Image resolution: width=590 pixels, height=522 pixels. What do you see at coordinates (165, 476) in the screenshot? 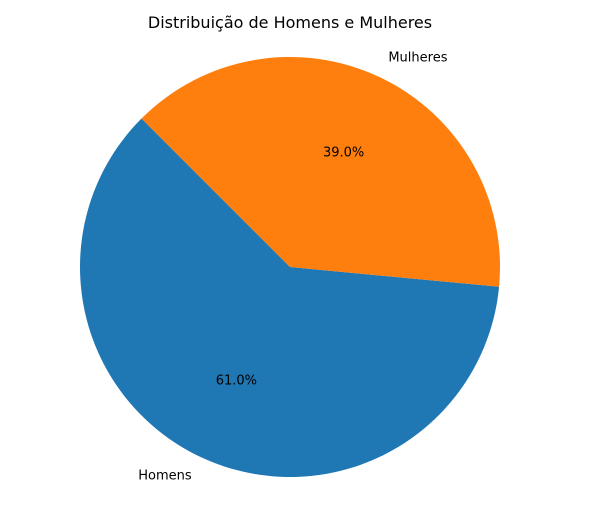
I see `slice-label-homens: Homens` at bounding box center [165, 476].